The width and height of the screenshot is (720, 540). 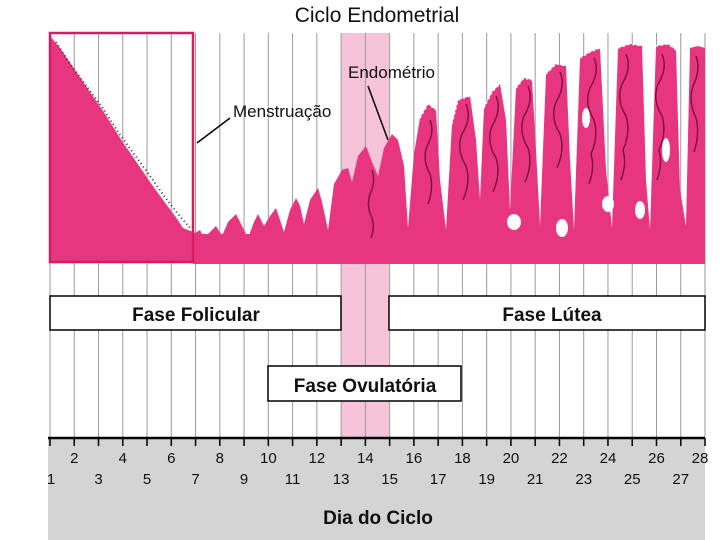 I want to click on day-label: 22, so click(x=559, y=458).